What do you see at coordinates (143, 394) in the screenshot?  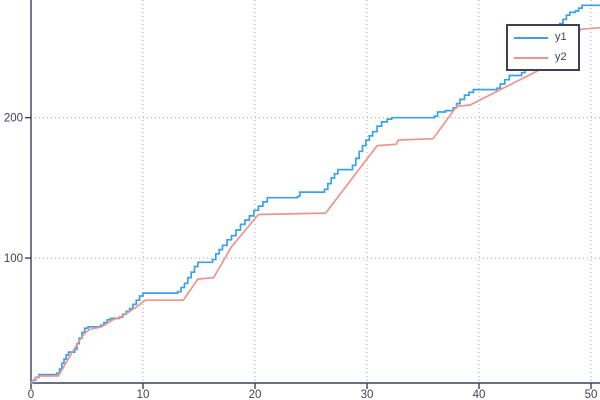 I see `x-tick-label: 10` at bounding box center [143, 394].